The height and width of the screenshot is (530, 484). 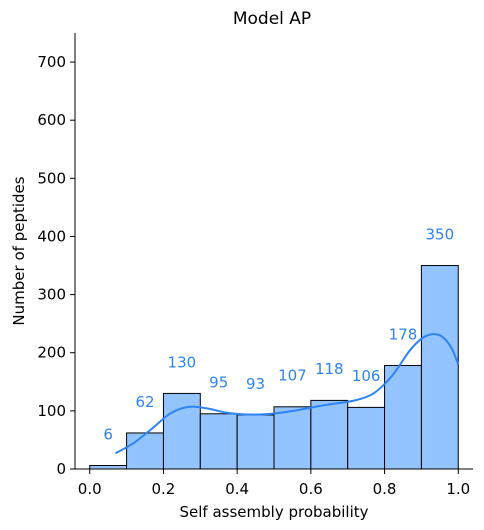 What do you see at coordinates (272, 19) in the screenshot?
I see `chart-title: Model AP` at bounding box center [272, 19].